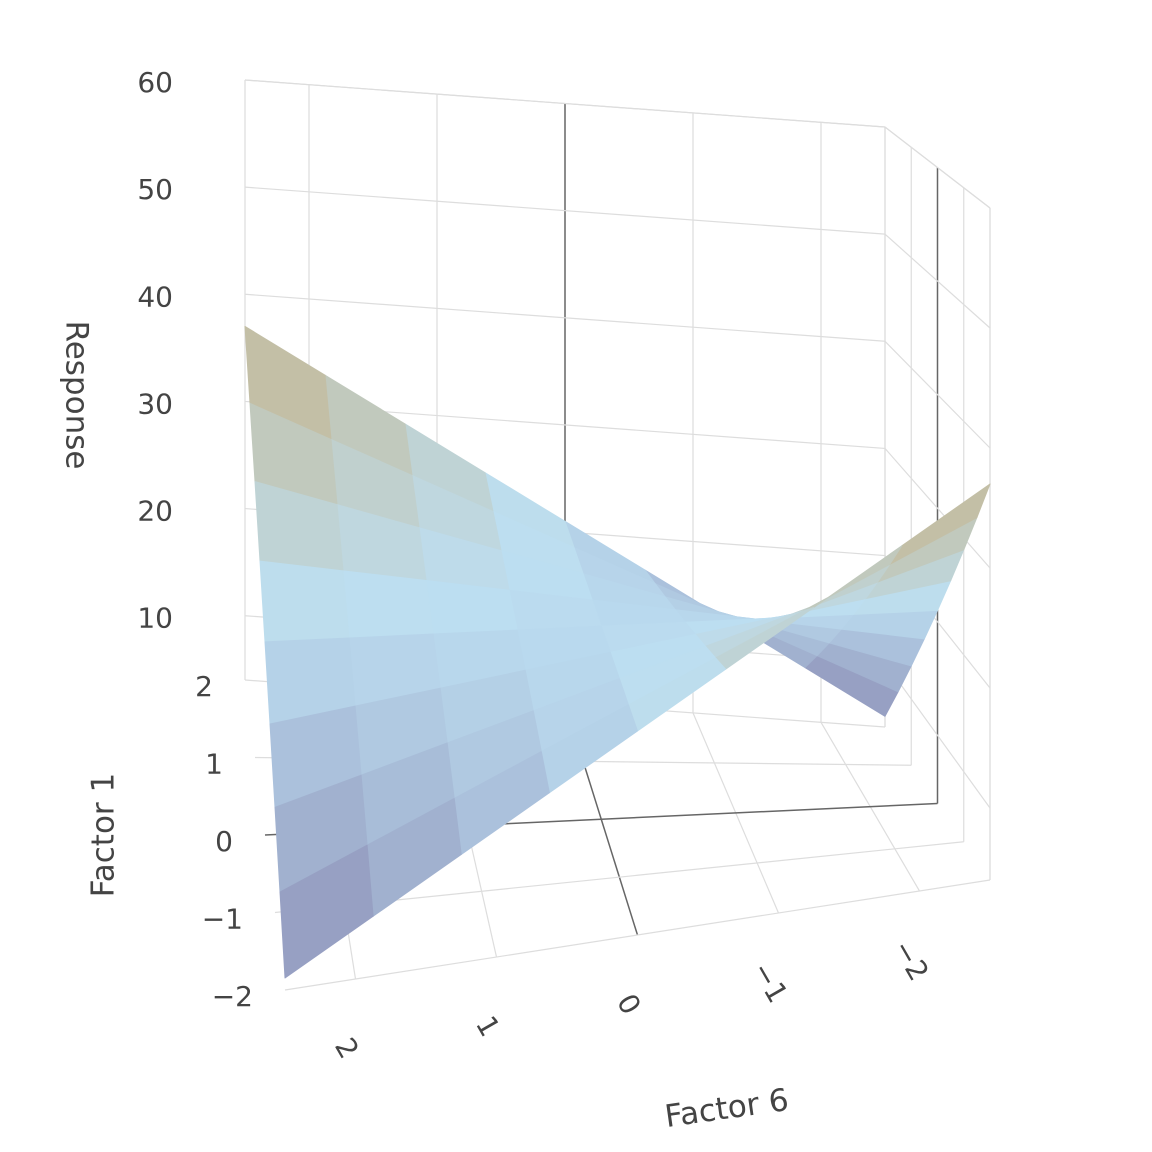 Image resolution: width=1152 pixels, height=1152 pixels. What do you see at coordinates (346, 1048) in the screenshot?
I see `x-tick-label: 2` at bounding box center [346, 1048].